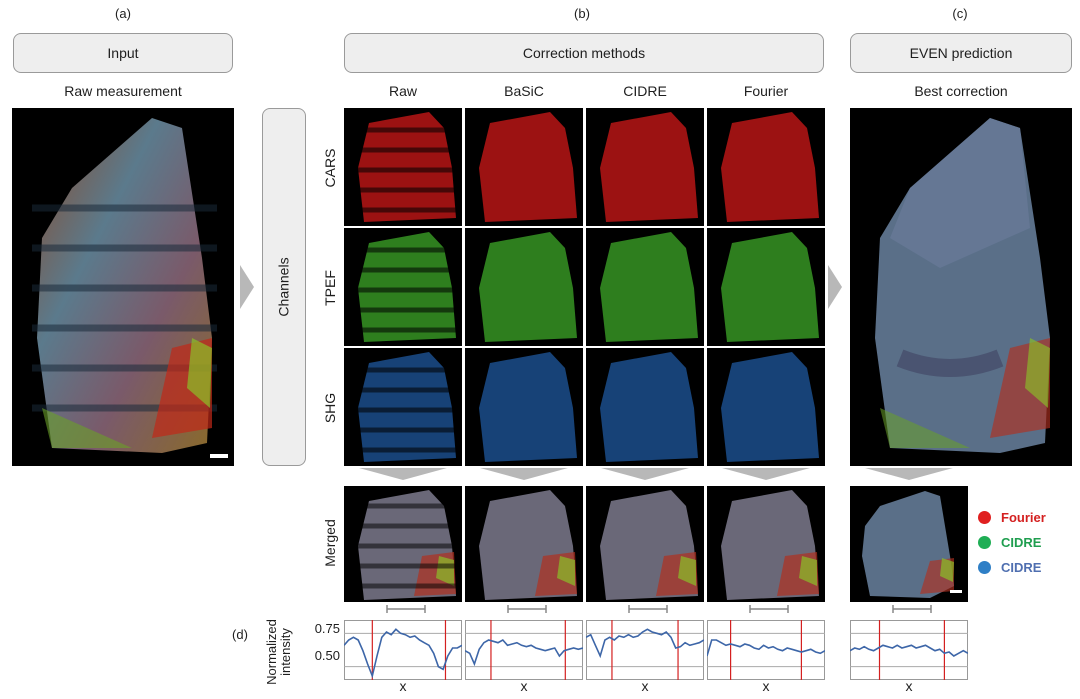 The width and height of the screenshot is (1080, 699). I want to click on column-title-basic: BaSiC, so click(524, 91).